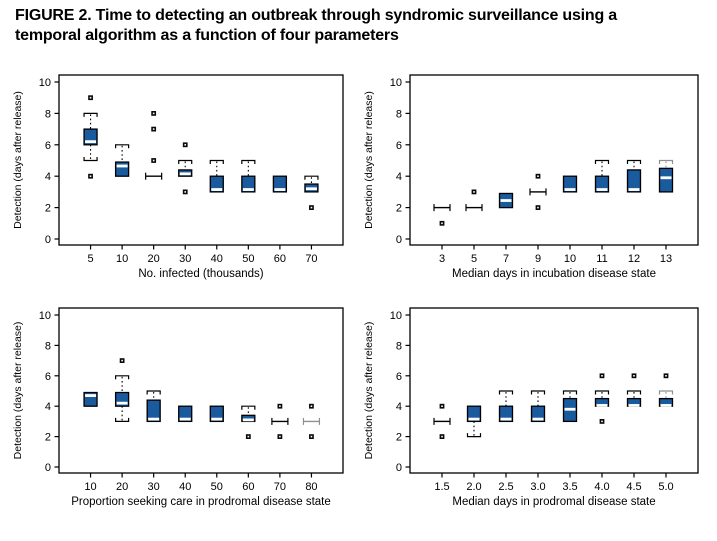 The image size is (717, 541). What do you see at coordinates (601, 259) in the screenshot?
I see `x-tick-label: 11` at bounding box center [601, 259].